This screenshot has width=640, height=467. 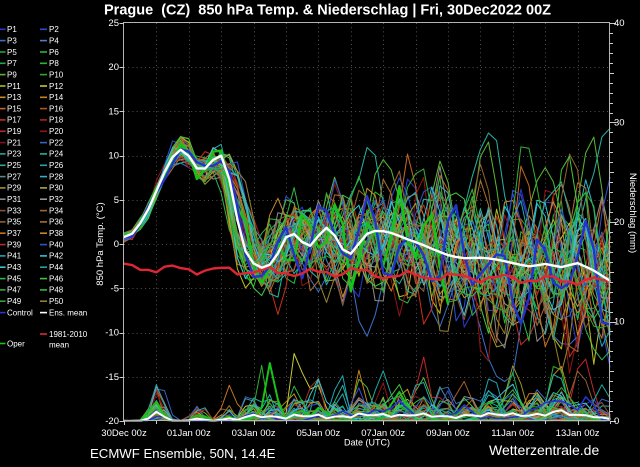 What do you see at coordinates (56, 199) in the screenshot?
I see `svg-text: P32` at bounding box center [56, 199].